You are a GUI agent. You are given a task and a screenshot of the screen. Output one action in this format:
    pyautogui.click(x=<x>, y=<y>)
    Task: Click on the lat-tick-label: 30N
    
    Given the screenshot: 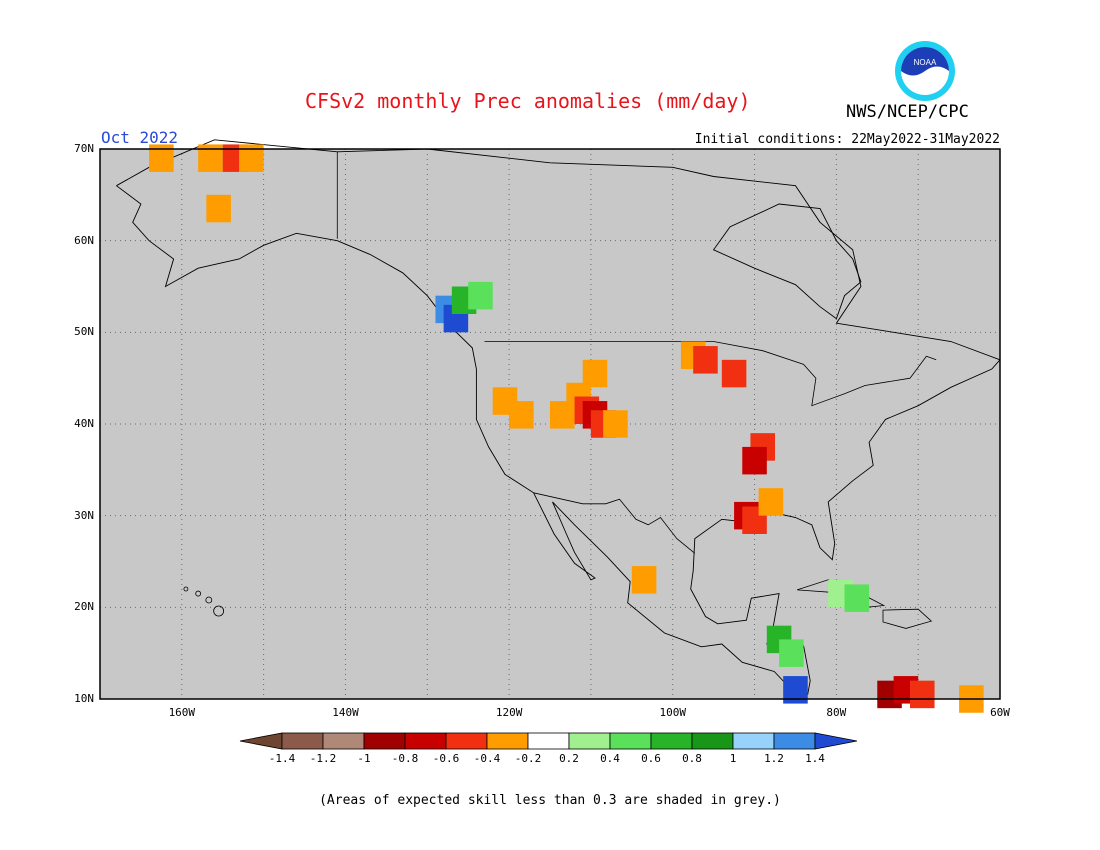 What is the action you would take?
    pyautogui.click(x=84, y=515)
    